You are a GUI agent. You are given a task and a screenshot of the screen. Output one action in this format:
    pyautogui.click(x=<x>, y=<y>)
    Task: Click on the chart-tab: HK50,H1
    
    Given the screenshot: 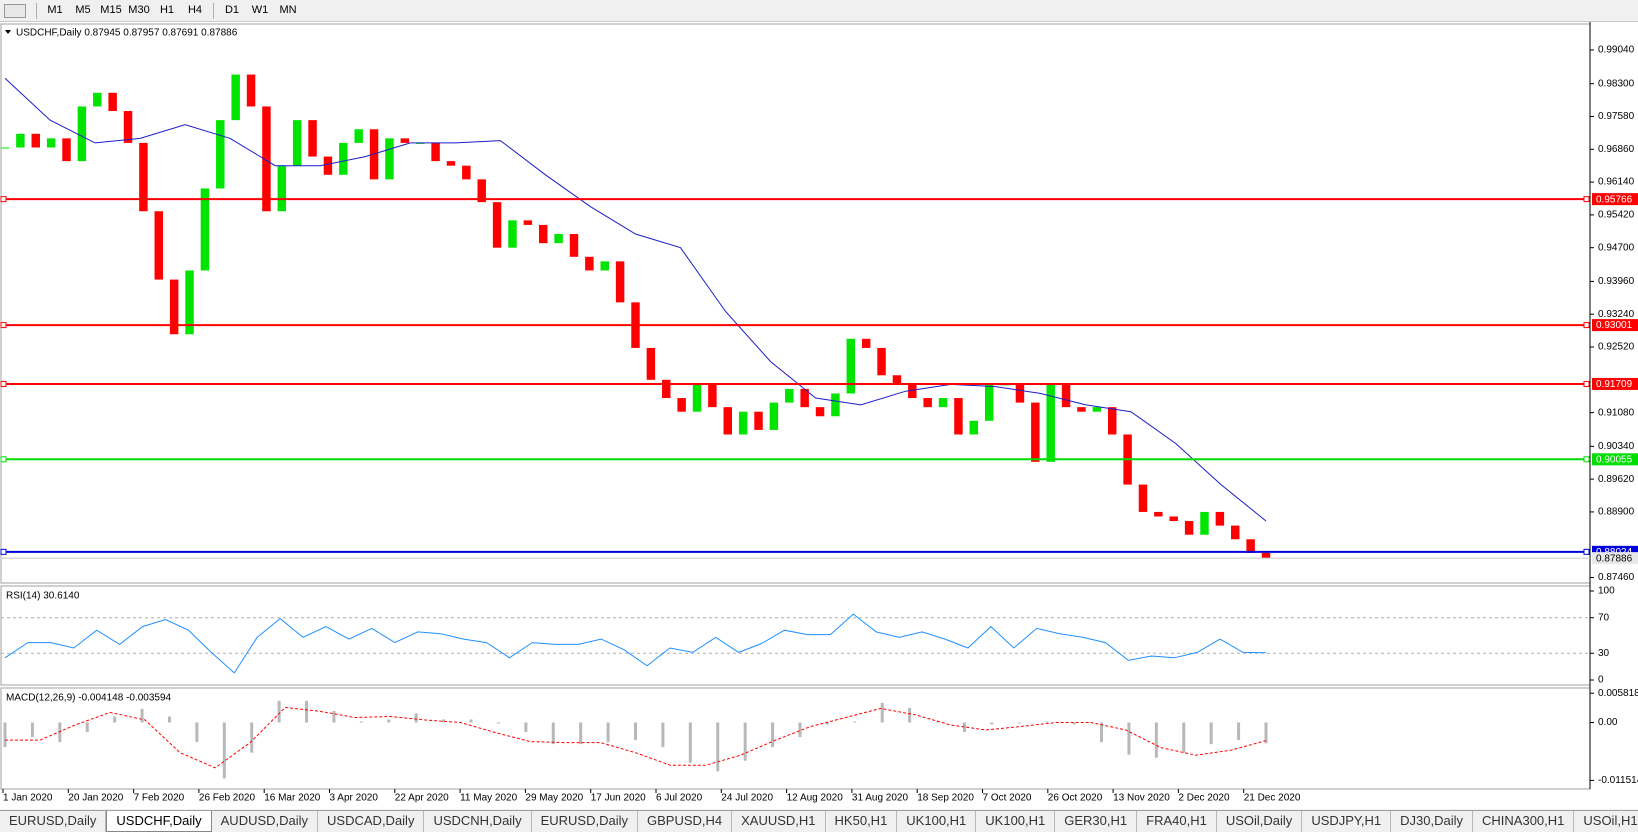 What is the action you would take?
    pyautogui.click(x=862, y=821)
    